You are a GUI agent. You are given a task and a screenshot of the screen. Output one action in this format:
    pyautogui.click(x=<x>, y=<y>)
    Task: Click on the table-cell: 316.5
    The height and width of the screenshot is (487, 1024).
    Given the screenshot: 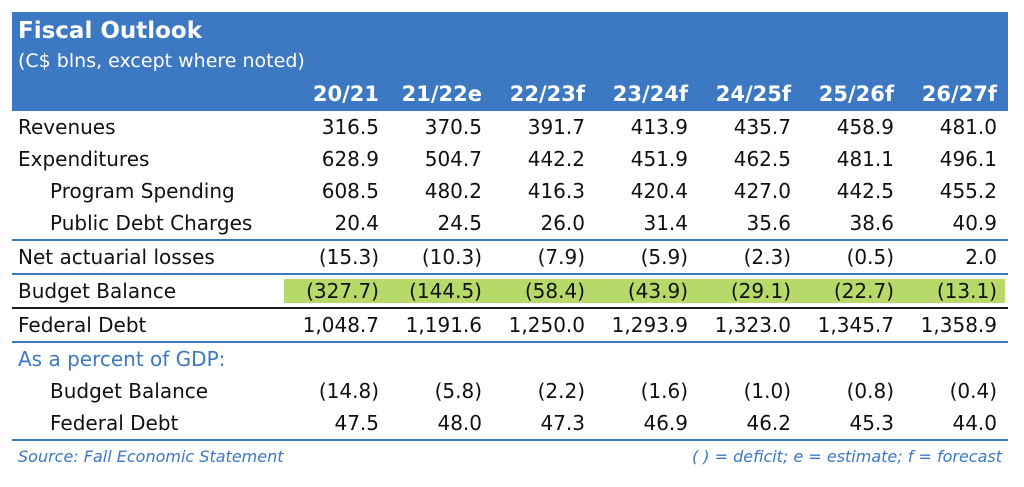 What is the action you would take?
    pyautogui.click(x=350, y=127)
    